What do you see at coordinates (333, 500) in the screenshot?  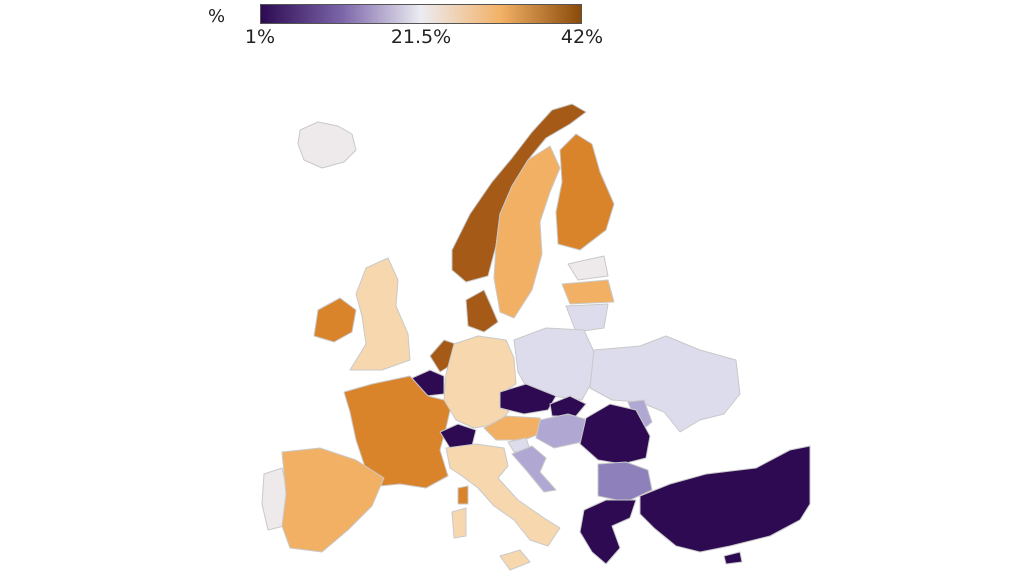 I see `region-spain` at bounding box center [333, 500].